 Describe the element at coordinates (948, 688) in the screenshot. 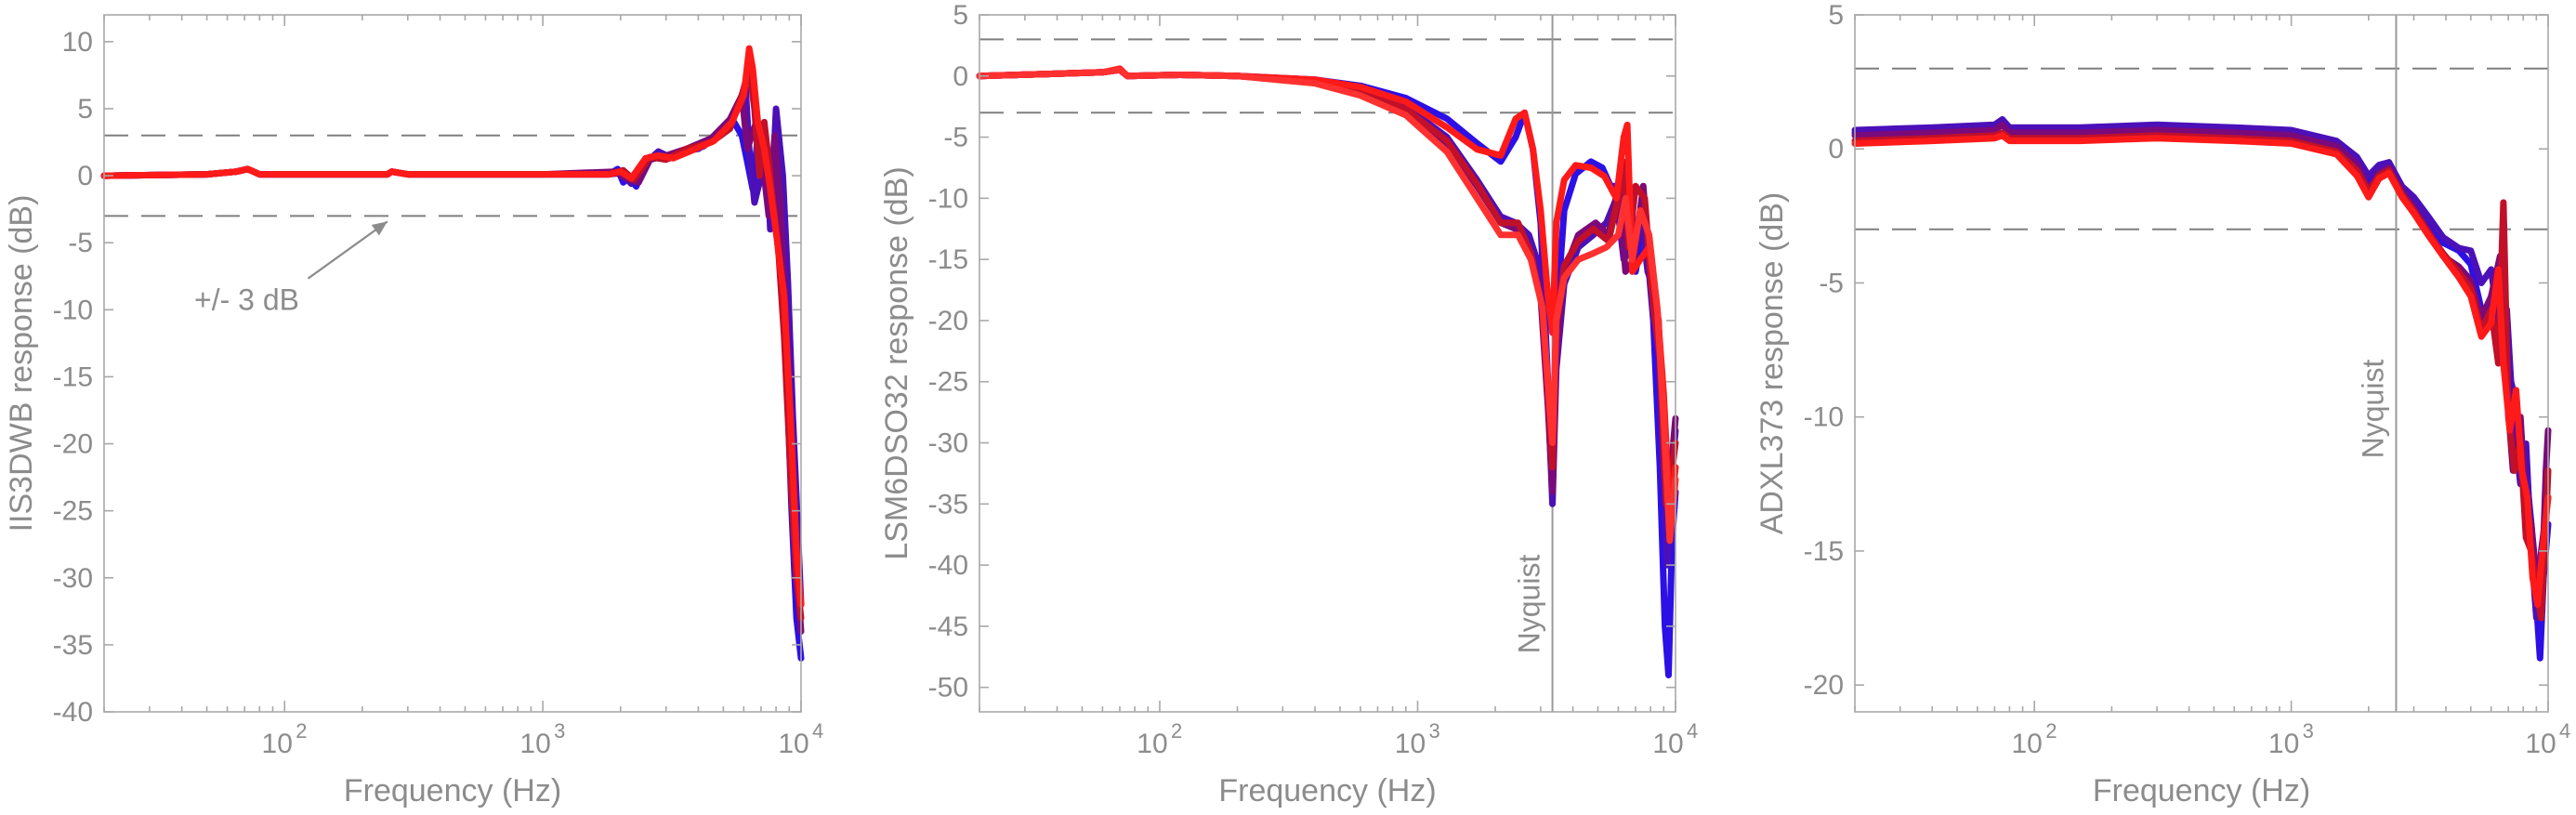

I see `y-tick-label: -50` at that location.